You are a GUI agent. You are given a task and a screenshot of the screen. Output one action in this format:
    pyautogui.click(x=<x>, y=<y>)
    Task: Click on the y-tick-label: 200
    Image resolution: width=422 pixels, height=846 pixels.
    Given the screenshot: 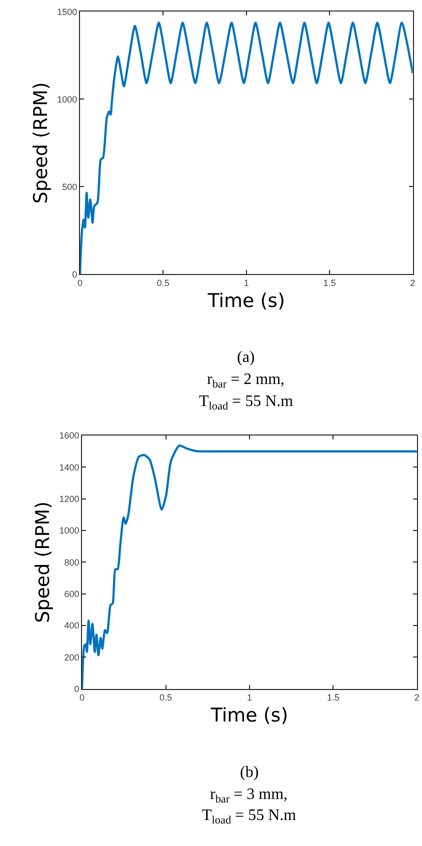 What is the action you would take?
    pyautogui.click(x=72, y=657)
    